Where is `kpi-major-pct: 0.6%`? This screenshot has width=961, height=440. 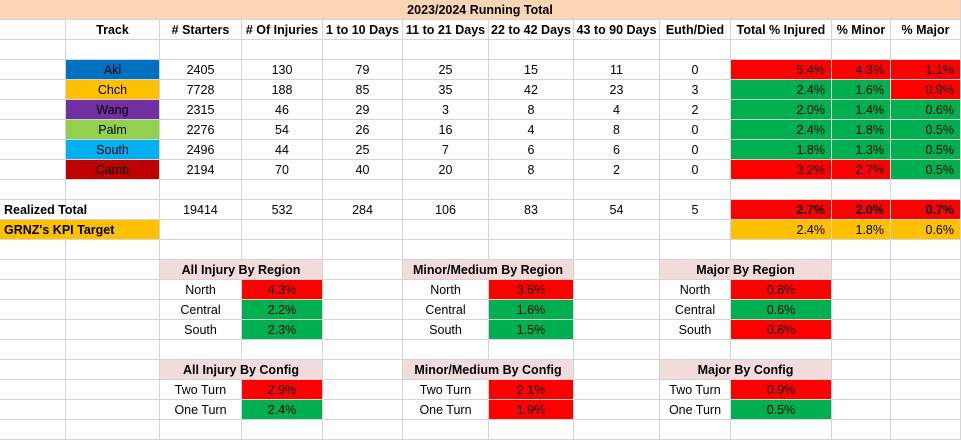 kpi-major-pct: 0.6% is located at coordinates (926, 230).